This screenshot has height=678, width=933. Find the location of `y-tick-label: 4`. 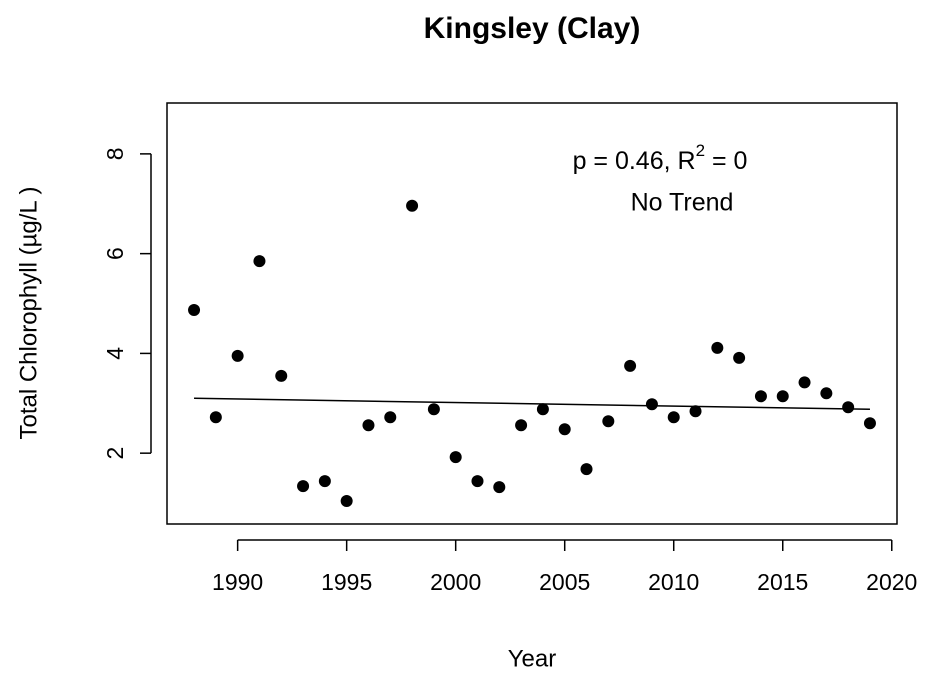

y-tick-label: 4 is located at coordinates (115, 353).